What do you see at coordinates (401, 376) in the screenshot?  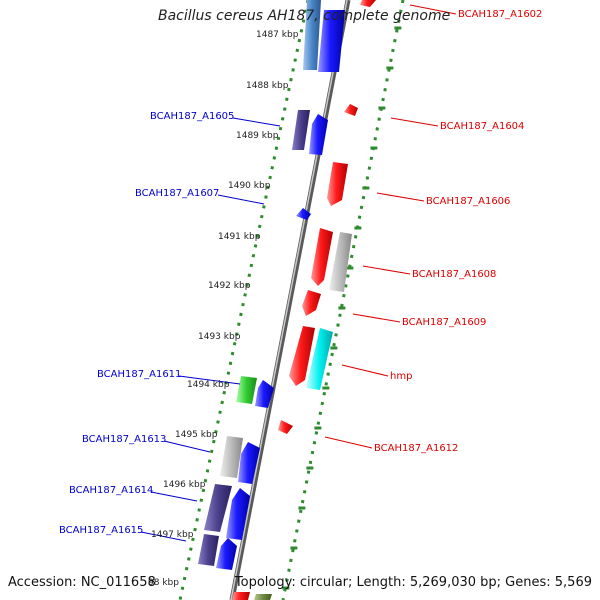 I see `gene-label-plus: hmp` at bounding box center [401, 376].